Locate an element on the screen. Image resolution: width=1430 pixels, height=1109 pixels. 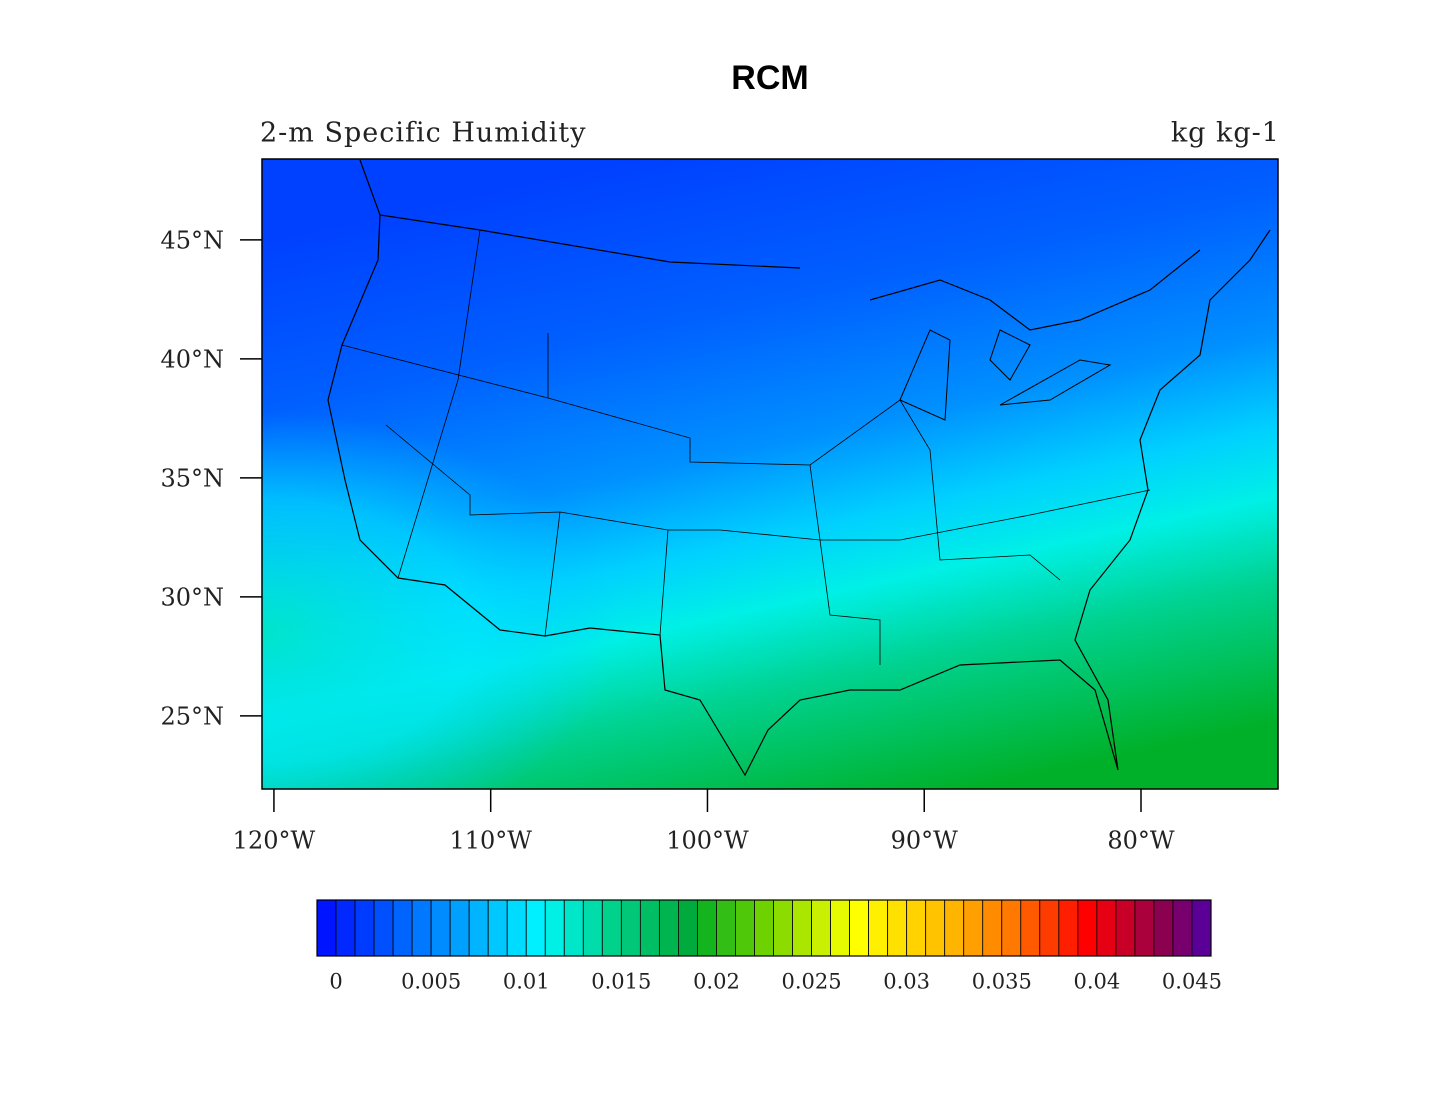
colorbar-frame is located at coordinates (764, 928).